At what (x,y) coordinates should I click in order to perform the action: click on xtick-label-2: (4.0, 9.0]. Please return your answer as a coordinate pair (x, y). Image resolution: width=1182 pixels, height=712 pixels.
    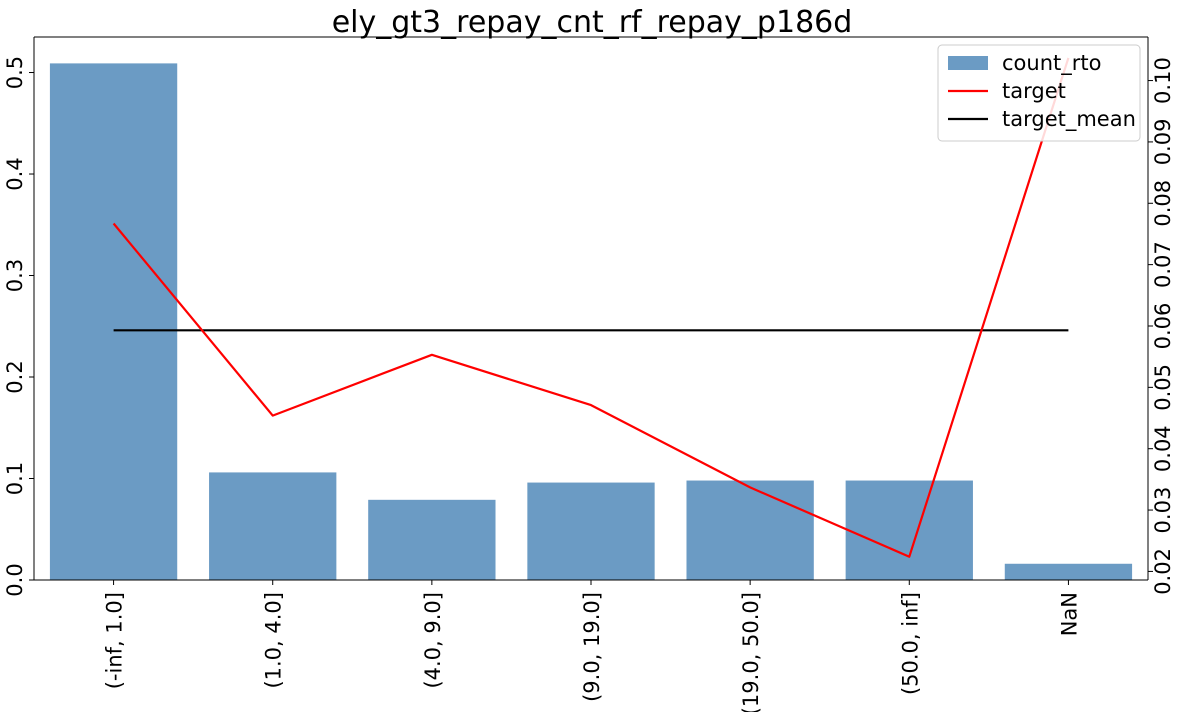
    Looking at the image, I should click on (433, 640).